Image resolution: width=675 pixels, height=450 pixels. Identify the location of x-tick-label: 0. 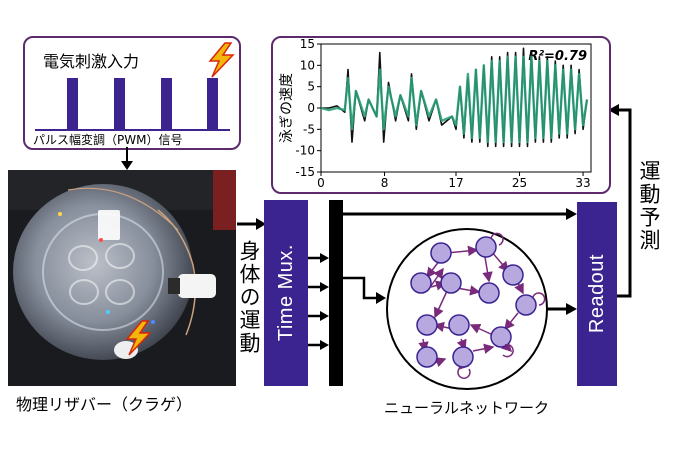
(321, 183).